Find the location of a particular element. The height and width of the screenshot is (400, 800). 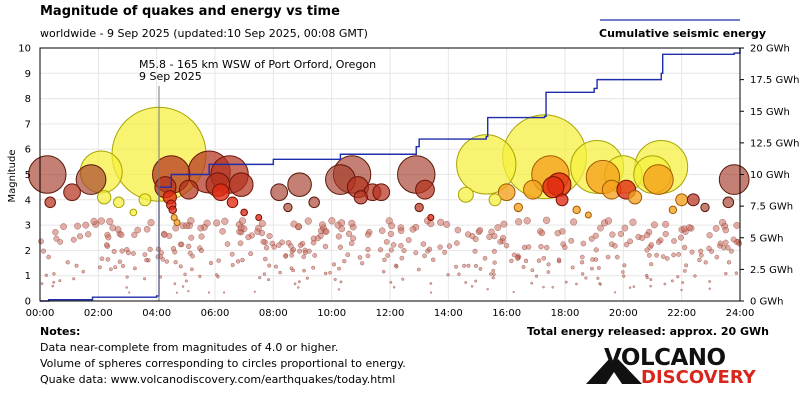

y2-tick-label: 5 GWh is located at coordinates (767, 238).